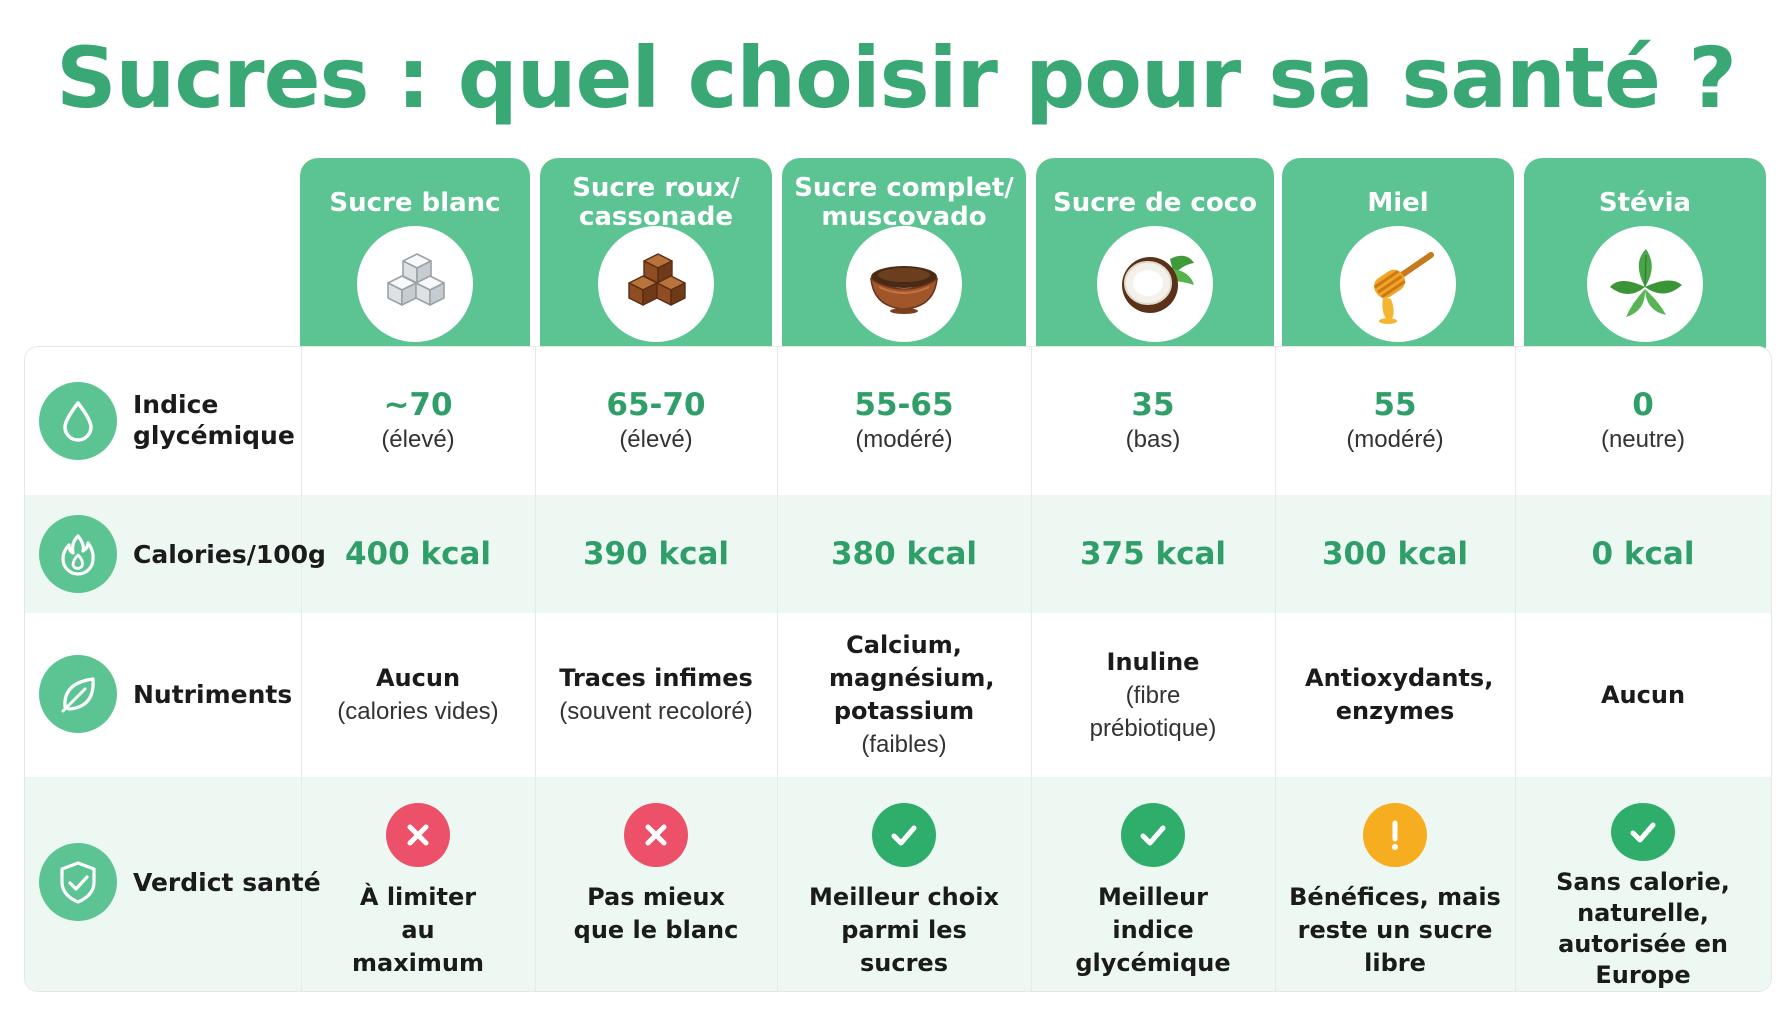 Image resolution: width=1792 pixels, height=1024 pixels. Describe the element at coordinates (656, 405) in the screenshot. I see `glycemic-value: 65-70` at that location.